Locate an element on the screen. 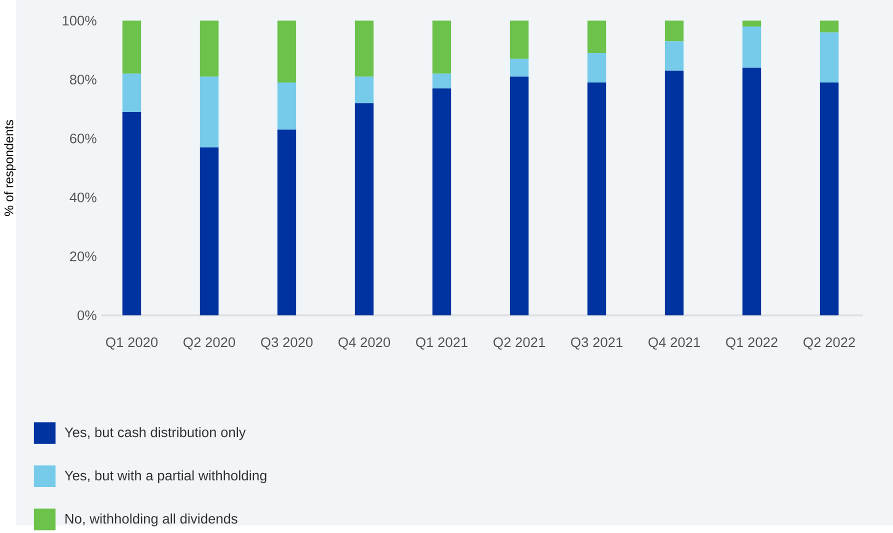  y-axis-title: % of respondents is located at coordinates (10, 168).